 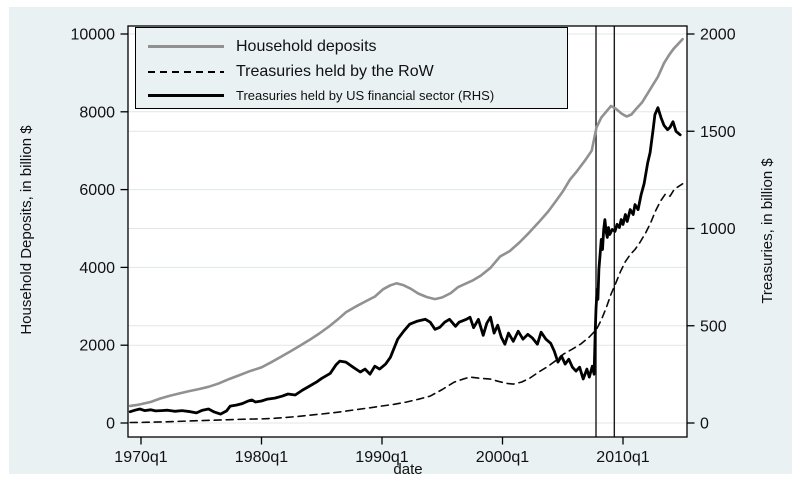 What do you see at coordinates (97, 190) in the screenshot?
I see `y-left-tick-label: 6000` at bounding box center [97, 190].